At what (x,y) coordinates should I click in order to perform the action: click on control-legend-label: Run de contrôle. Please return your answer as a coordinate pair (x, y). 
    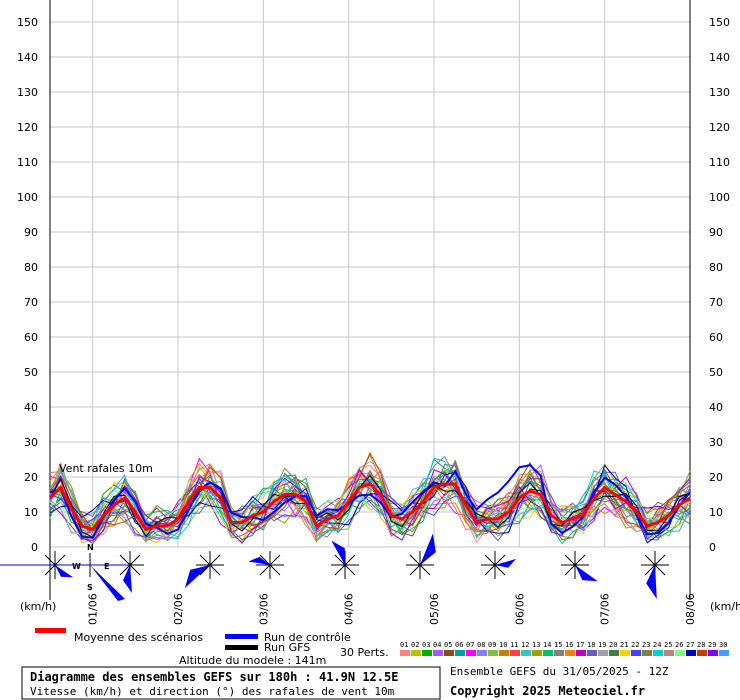
    Looking at the image, I should click on (307, 637).